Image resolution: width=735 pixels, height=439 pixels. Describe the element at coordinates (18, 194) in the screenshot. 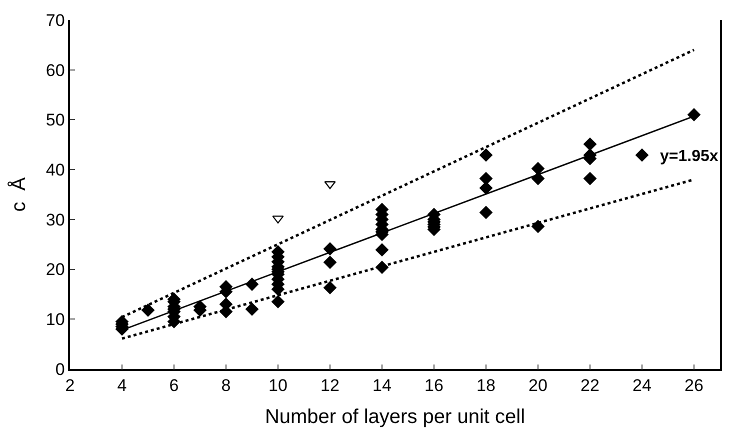

I see `y-axis-title: c Å` at that location.